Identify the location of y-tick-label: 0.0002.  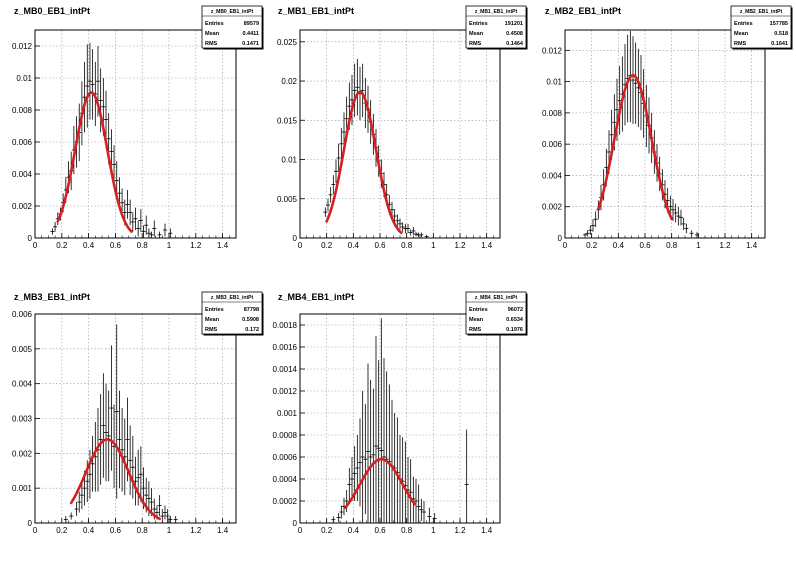
(285, 501).